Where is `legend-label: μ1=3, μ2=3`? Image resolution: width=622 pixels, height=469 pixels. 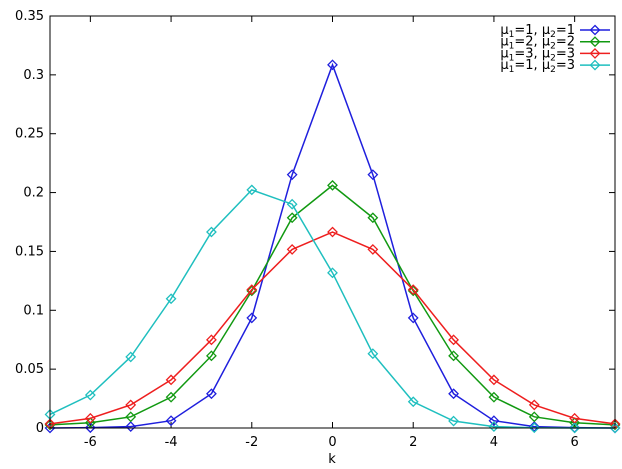
legend-label: μ1=3, μ2=3 is located at coordinates (537, 54).